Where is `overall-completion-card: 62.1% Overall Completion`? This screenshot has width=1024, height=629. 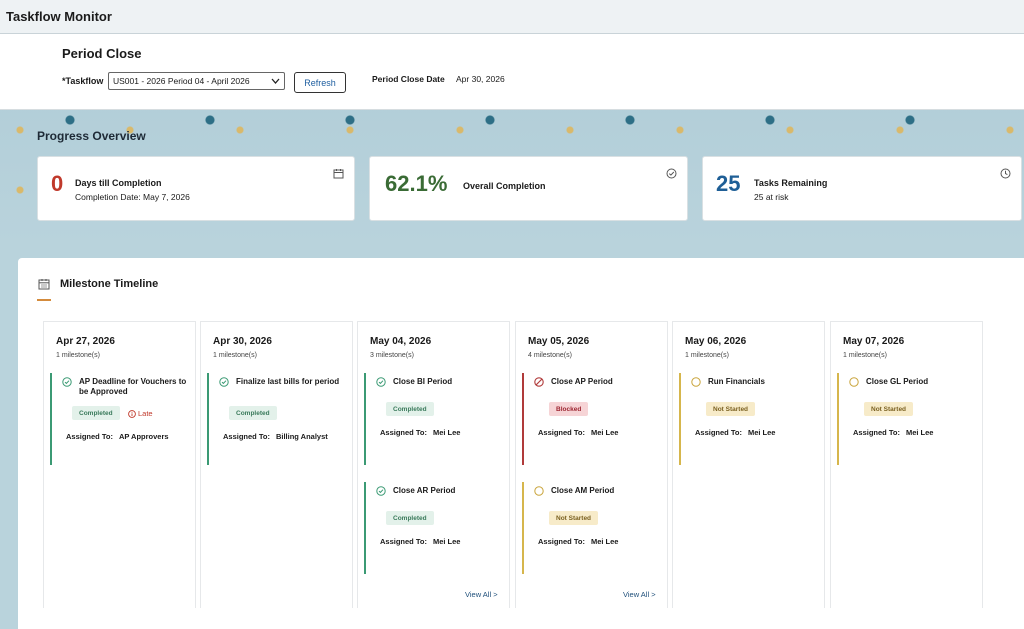 overall-completion-card: 62.1% Overall Completion is located at coordinates (528, 188).